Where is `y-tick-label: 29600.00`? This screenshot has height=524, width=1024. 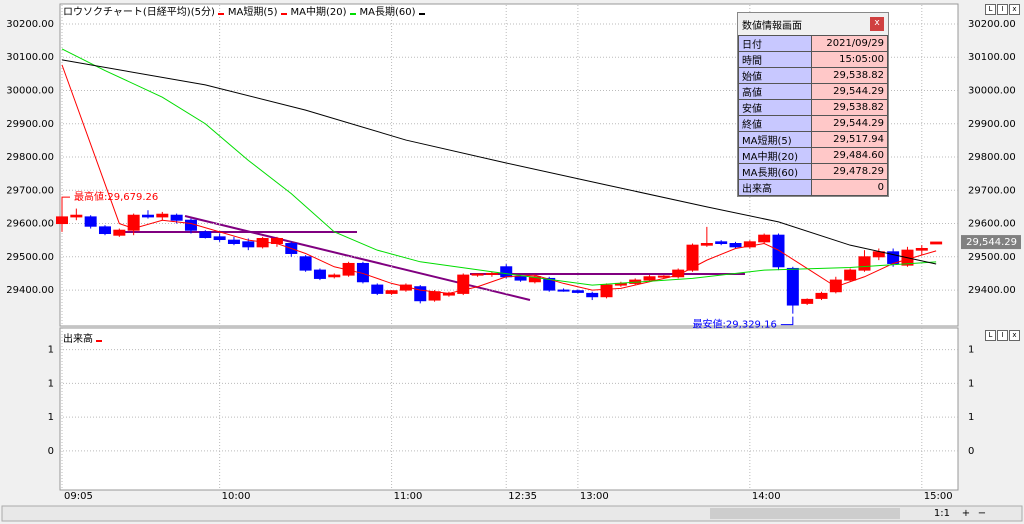
y-tick-label: 29600.00 is located at coordinates (30, 224).